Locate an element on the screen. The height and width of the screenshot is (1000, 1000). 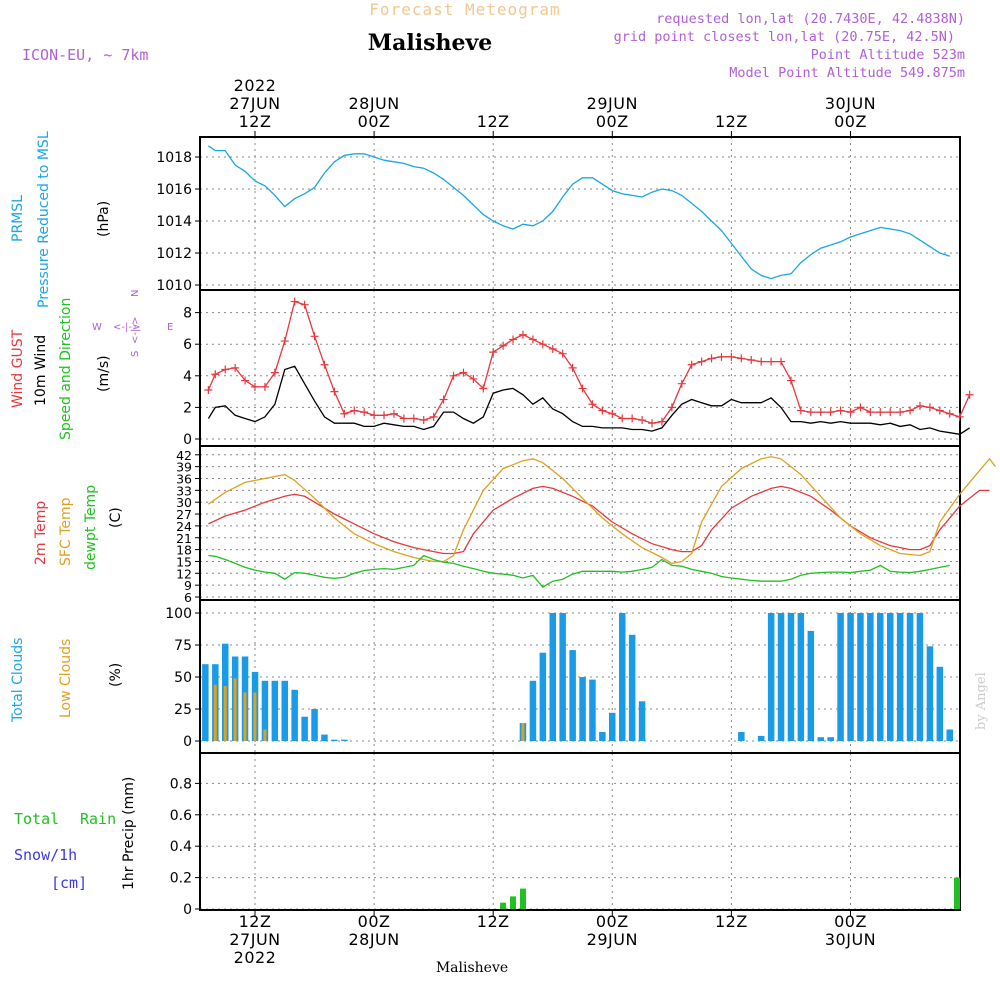
y-tick-label: 42 is located at coordinates (184, 455).